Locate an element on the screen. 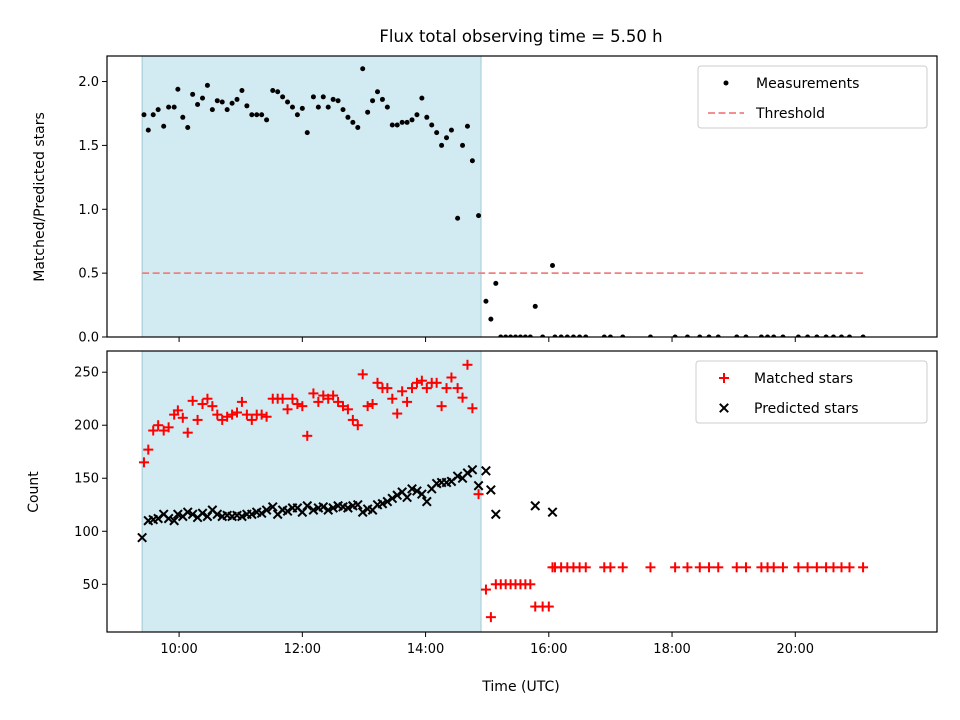  x-axis-label: Time (UTC) is located at coordinates (520, 687).